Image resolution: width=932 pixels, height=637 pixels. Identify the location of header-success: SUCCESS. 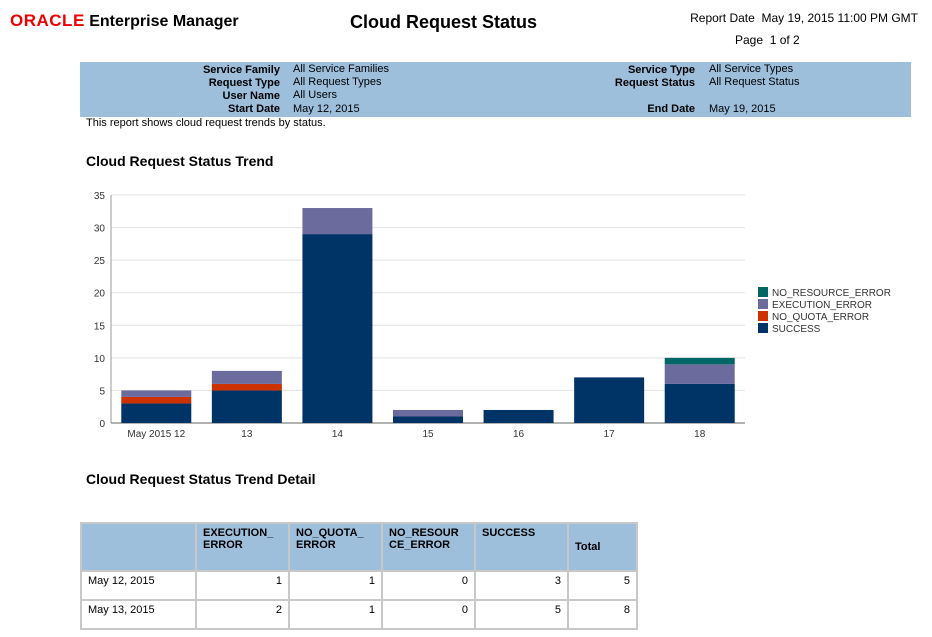
(521, 547).